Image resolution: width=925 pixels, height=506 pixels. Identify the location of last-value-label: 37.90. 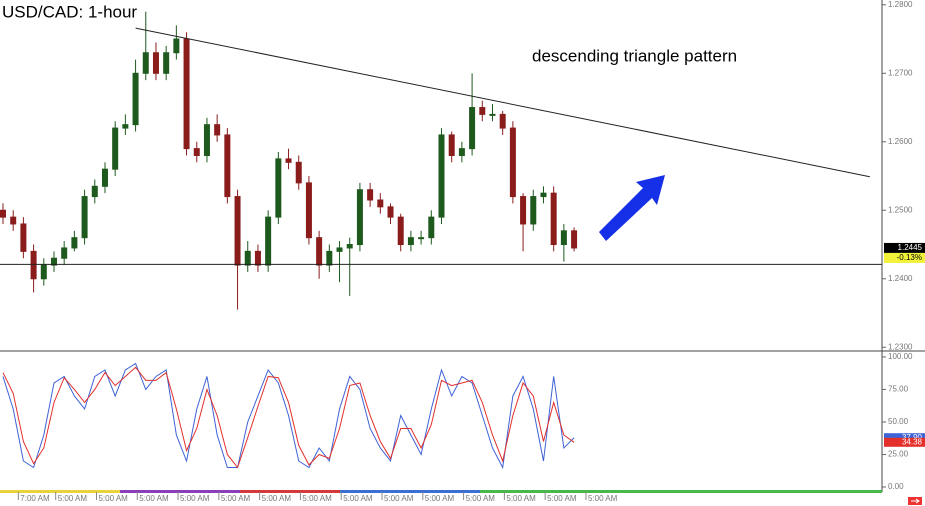
(912, 437).